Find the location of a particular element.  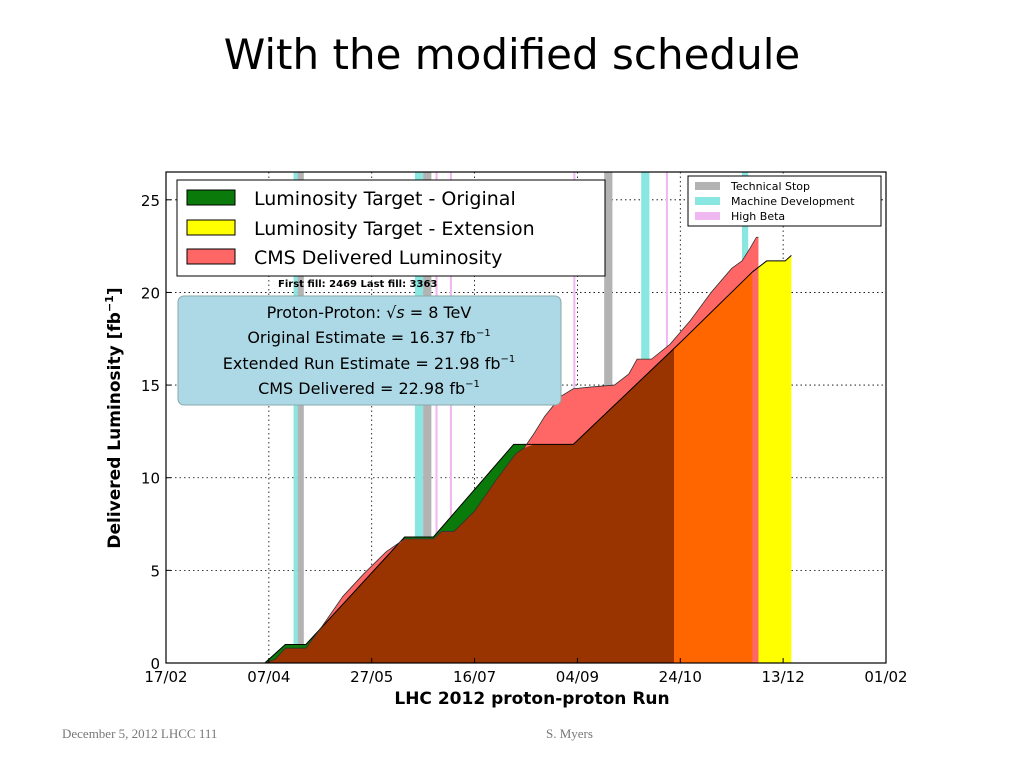

y-tick-label: 20 is located at coordinates (150, 293).